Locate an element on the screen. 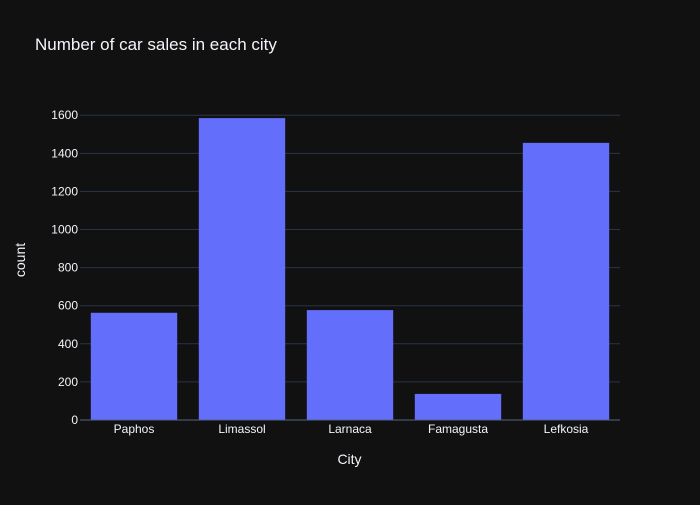 The height and width of the screenshot is (505, 700). x-axis-title: City is located at coordinates (349, 459).